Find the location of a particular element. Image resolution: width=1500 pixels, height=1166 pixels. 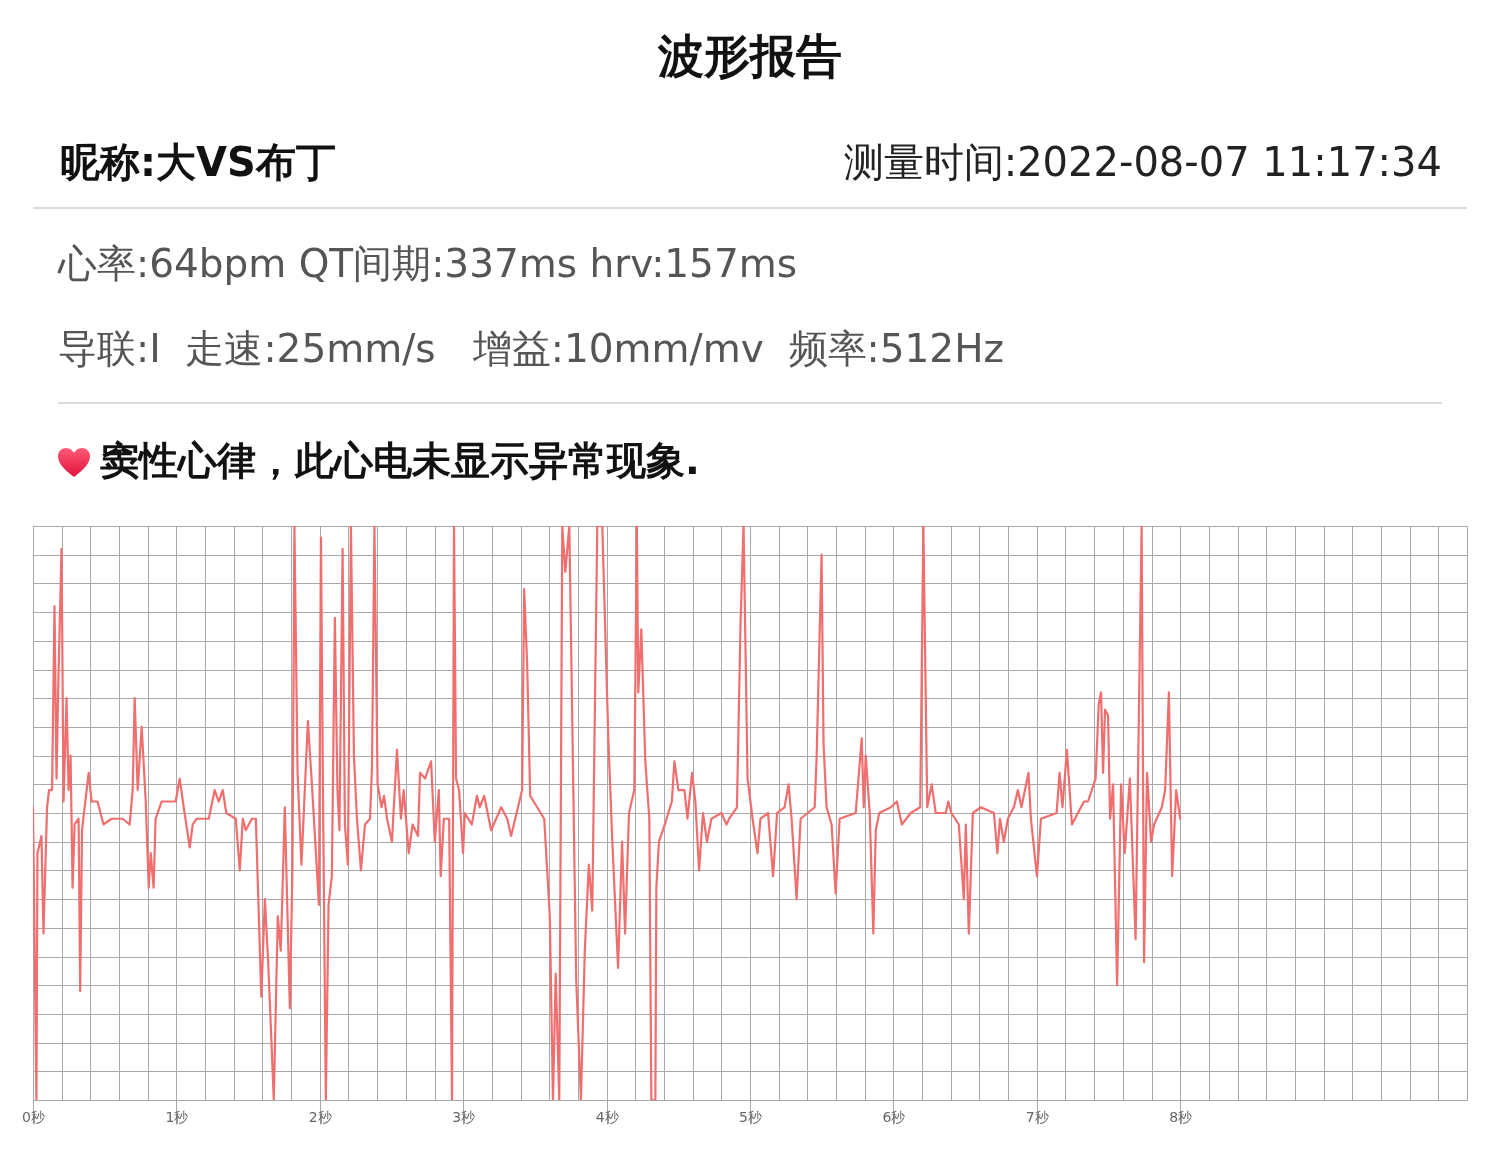

x-tick-label: 4秒 is located at coordinates (607, 1116).